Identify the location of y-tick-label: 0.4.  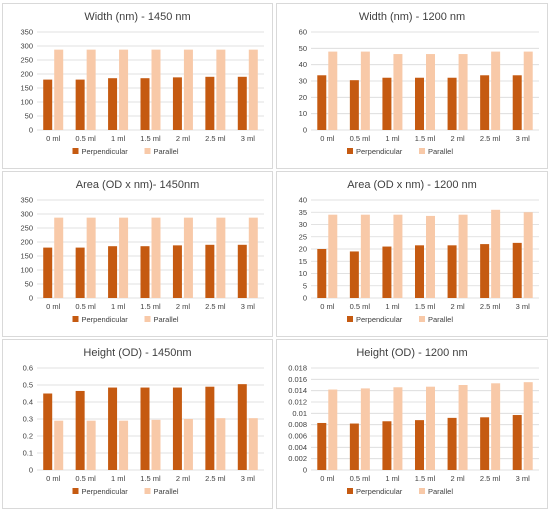
(28, 402).